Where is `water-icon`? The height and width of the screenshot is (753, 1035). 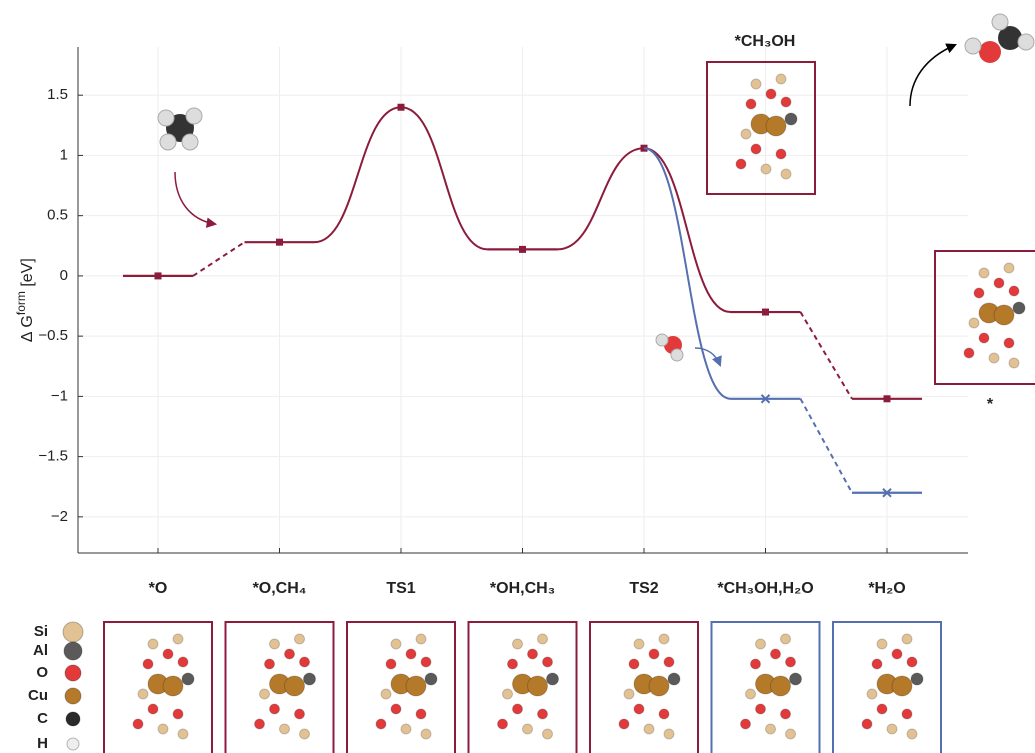 water-icon is located at coordinates (669, 347).